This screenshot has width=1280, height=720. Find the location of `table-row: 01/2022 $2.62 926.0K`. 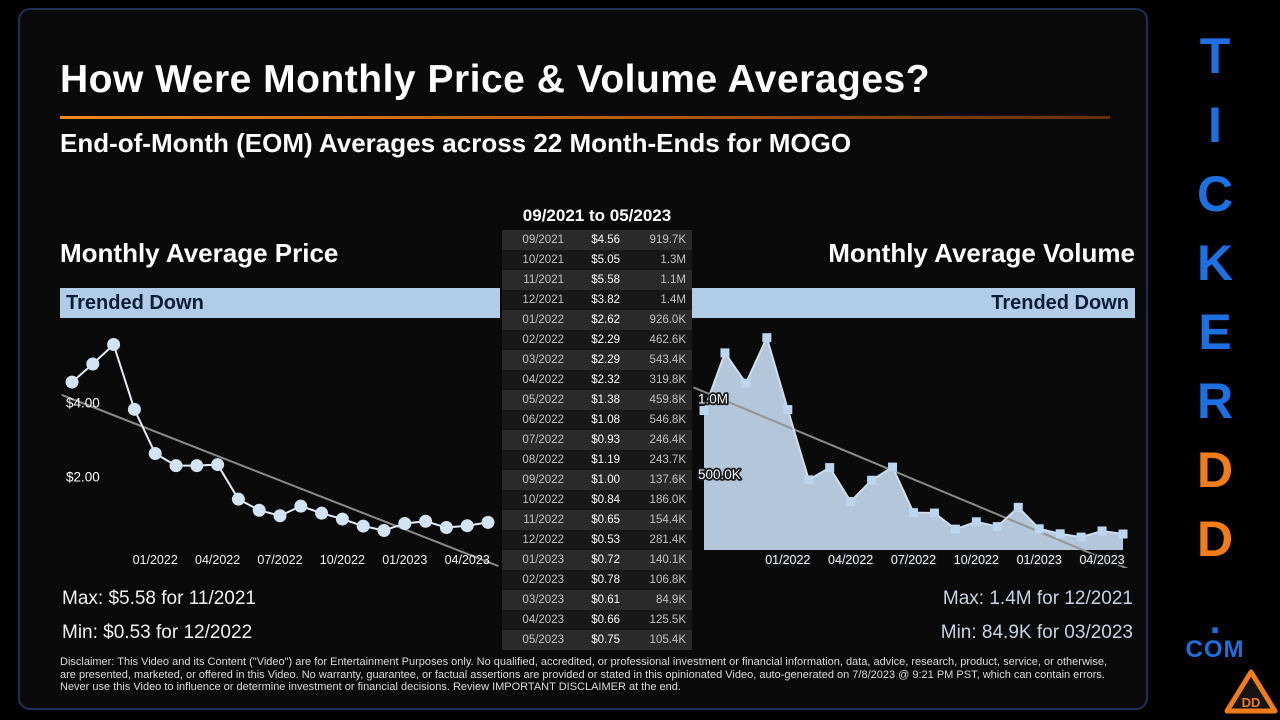

table-row: 01/2022 $2.62 926.0K is located at coordinates (597, 320).